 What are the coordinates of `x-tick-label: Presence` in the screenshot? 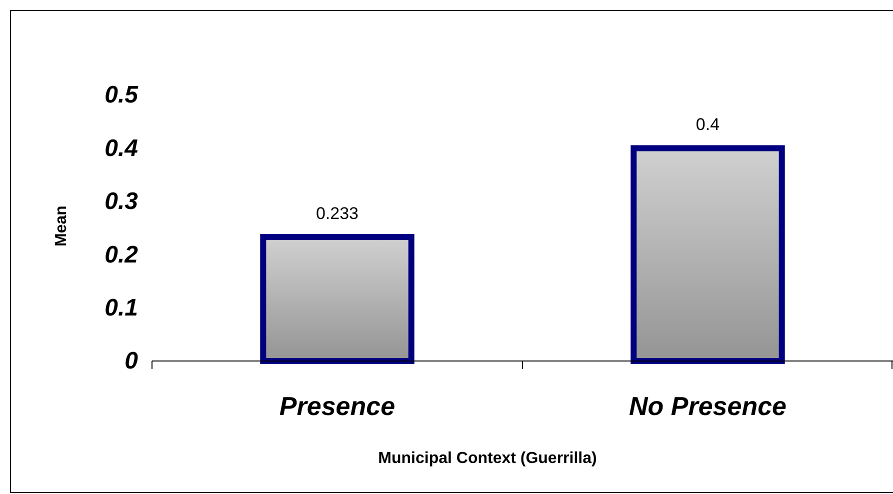 It's located at (337, 406).